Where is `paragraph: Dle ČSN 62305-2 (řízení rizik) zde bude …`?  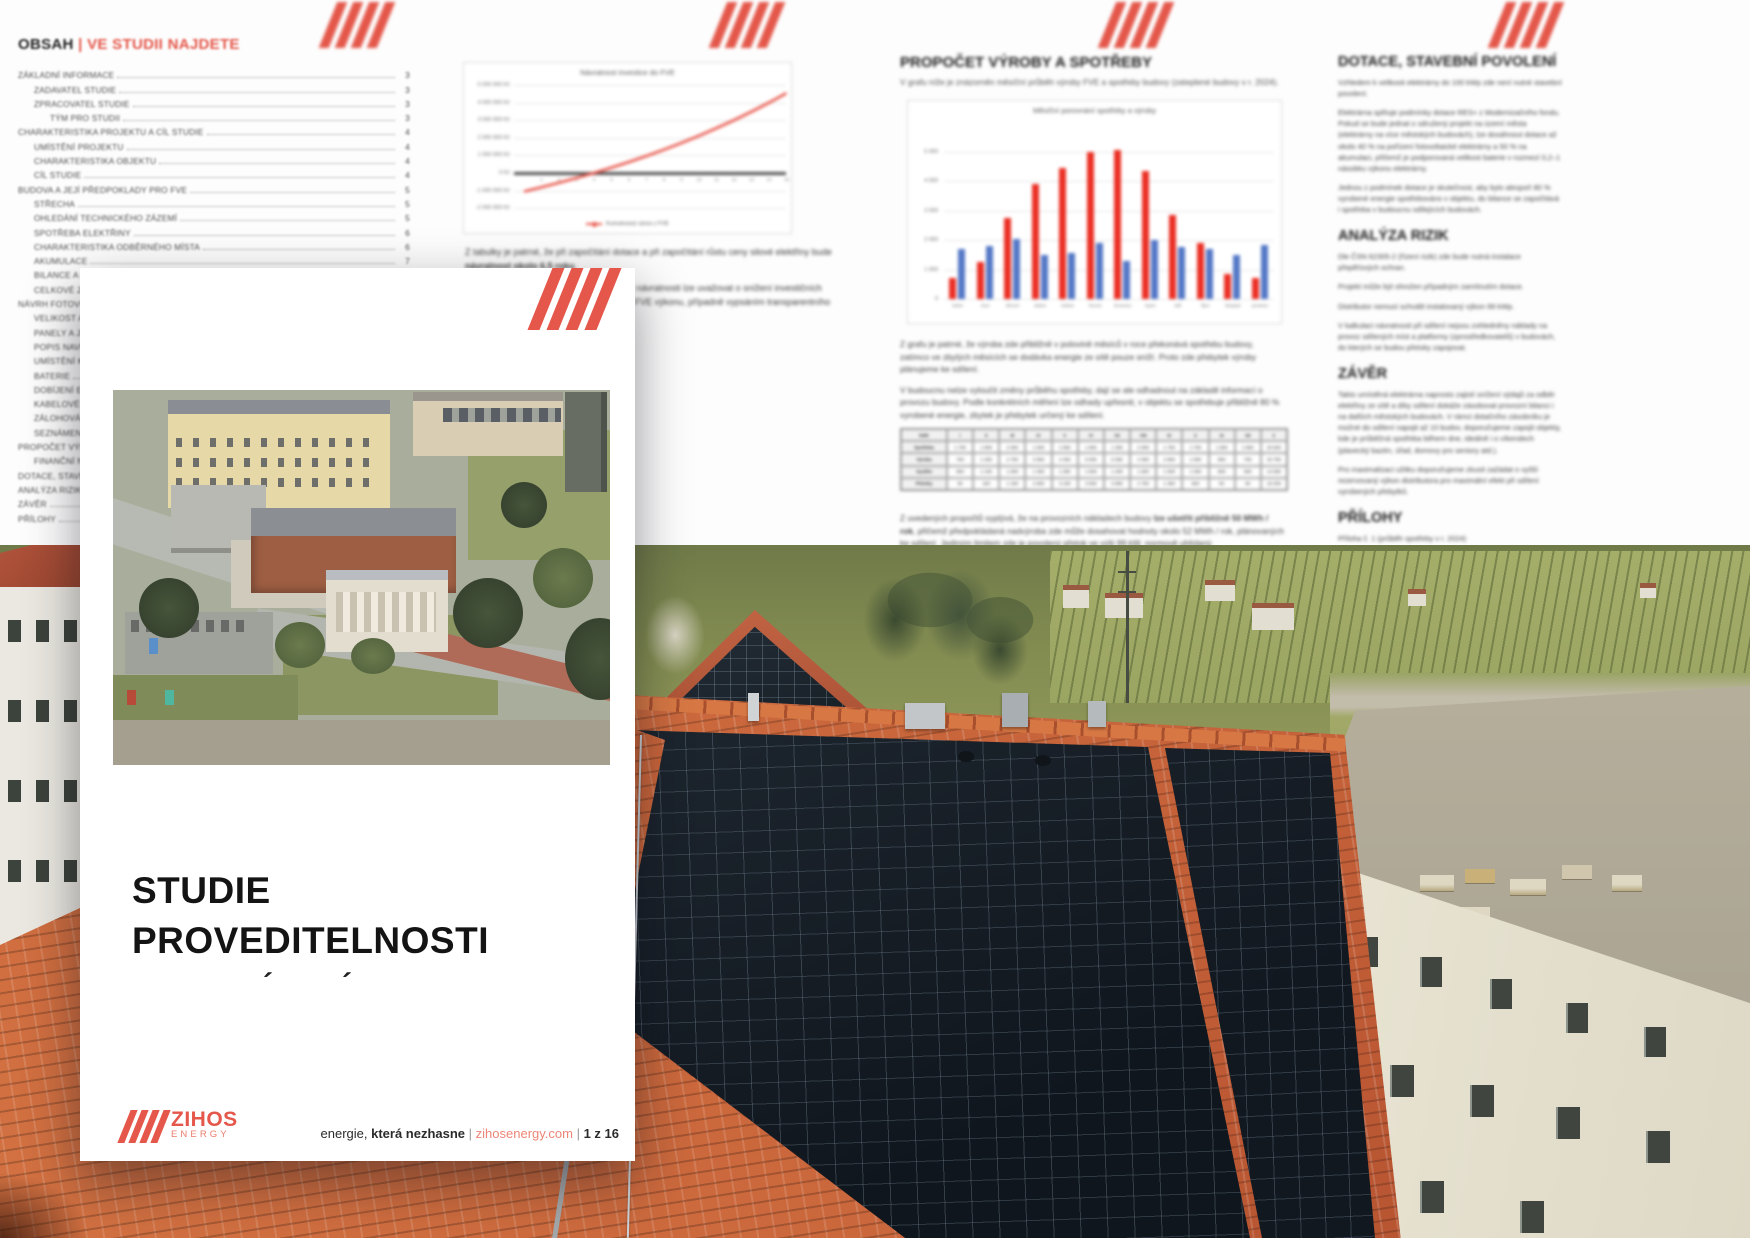 paragraph: Dle ČSN 62305-2 (řízení rizik) zde bude … is located at coordinates (1429, 262).